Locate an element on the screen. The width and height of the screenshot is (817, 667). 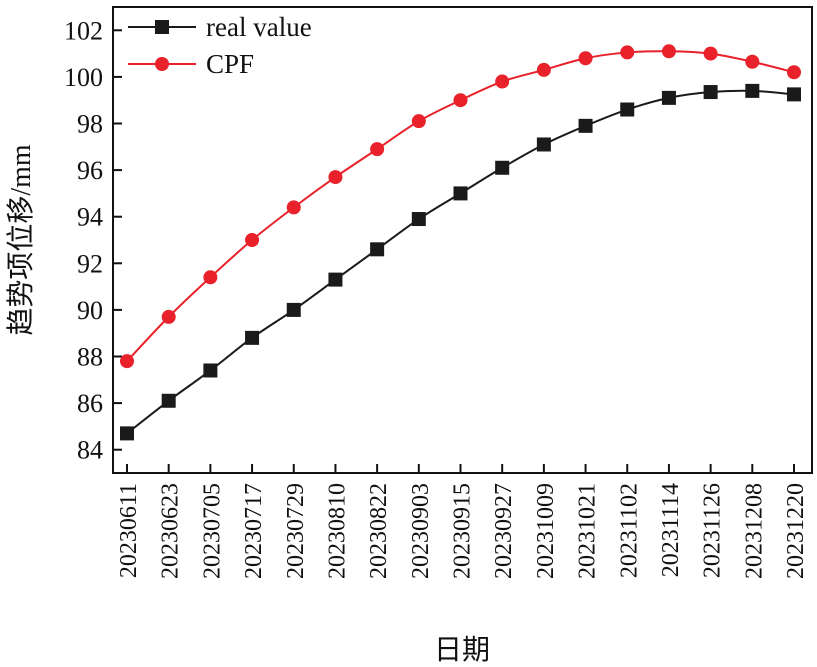
legend-label-real-value: real value is located at coordinates (259, 27).